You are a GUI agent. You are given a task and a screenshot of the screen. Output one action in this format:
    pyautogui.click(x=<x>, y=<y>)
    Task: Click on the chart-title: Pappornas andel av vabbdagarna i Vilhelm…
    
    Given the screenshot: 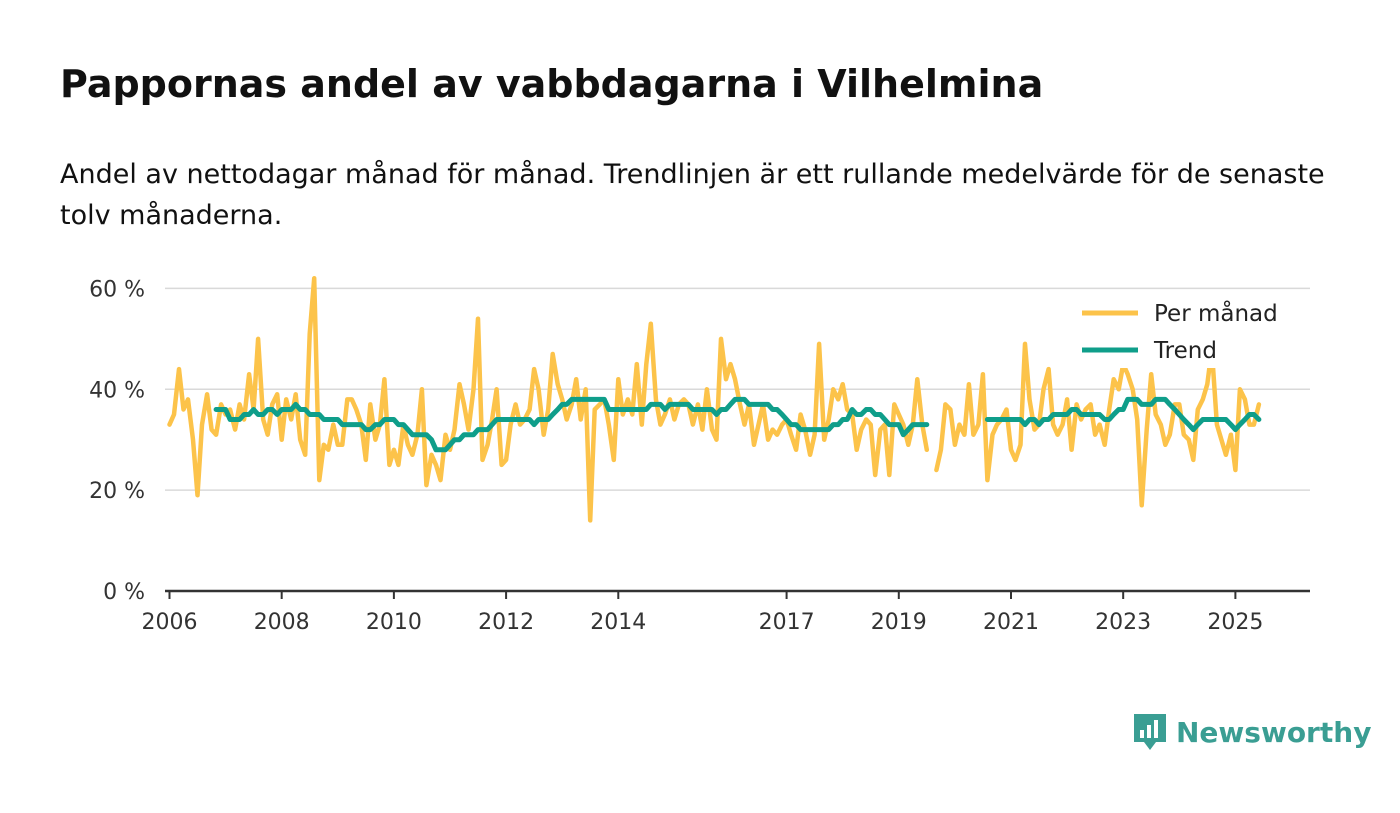 What is the action you would take?
    pyautogui.click(x=552, y=84)
    